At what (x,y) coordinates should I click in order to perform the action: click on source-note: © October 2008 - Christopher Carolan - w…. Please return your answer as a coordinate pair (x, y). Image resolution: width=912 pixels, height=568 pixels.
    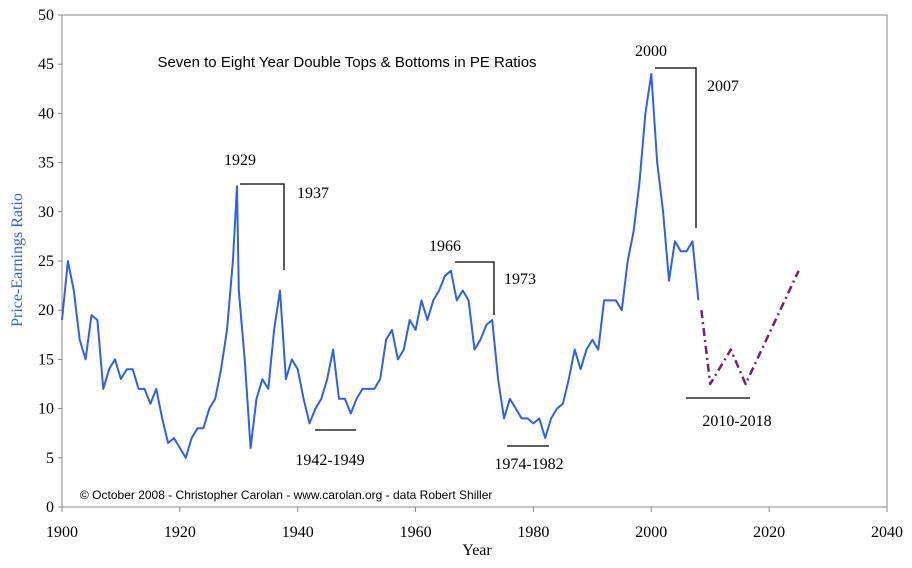
    Looking at the image, I should click on (286, 495).